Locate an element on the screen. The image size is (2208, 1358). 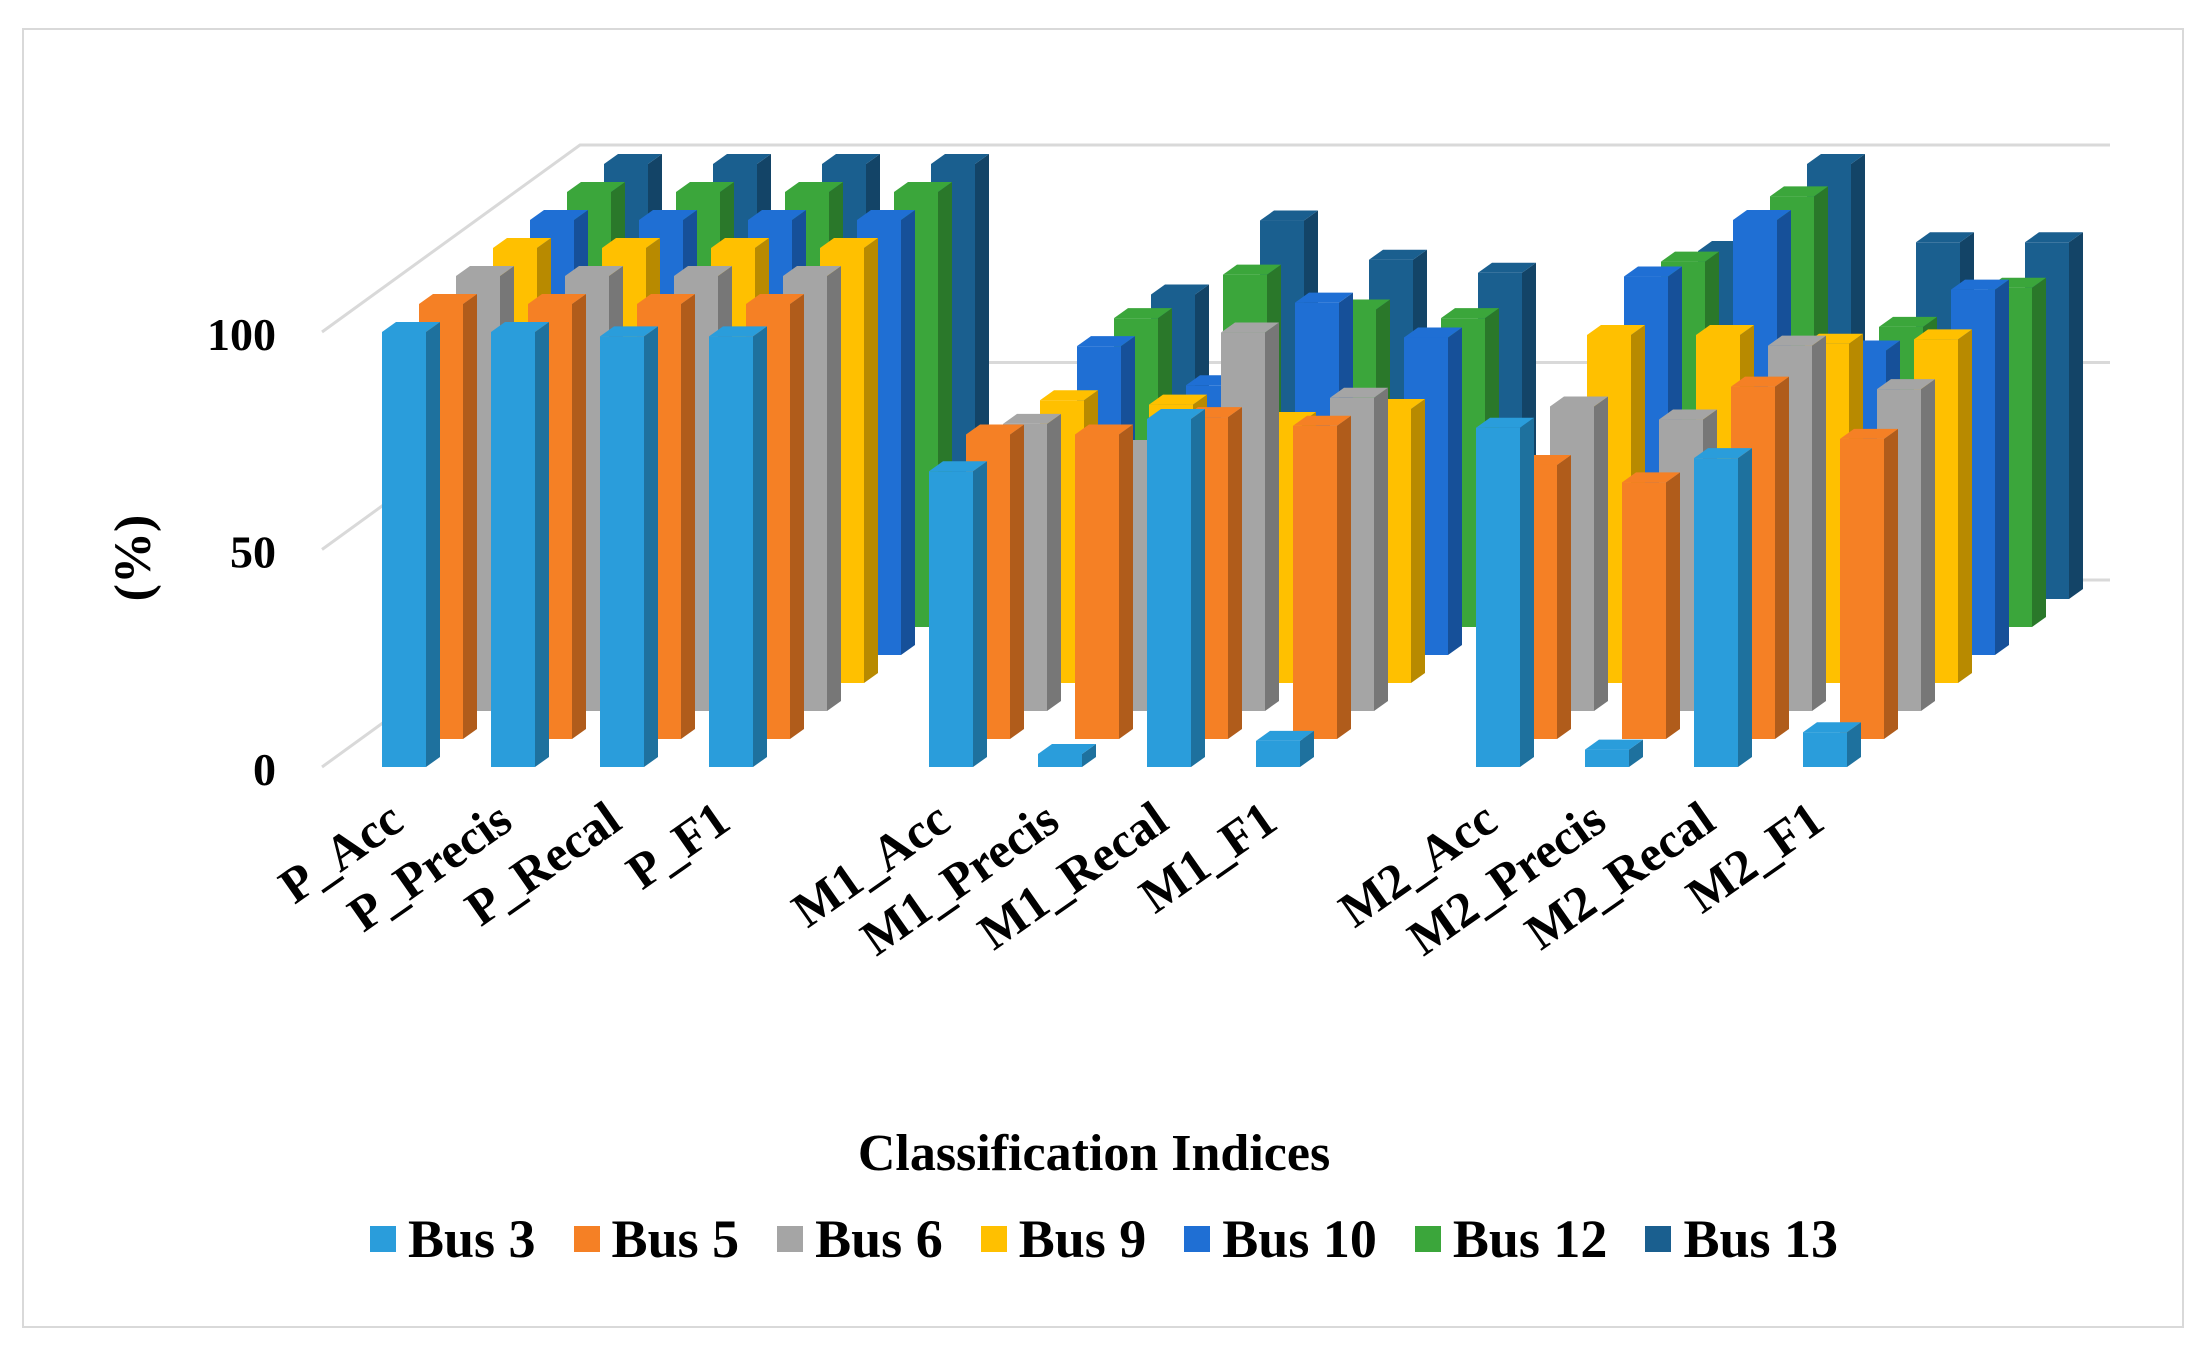
legend-label: Bus 10 is located at coordinates (1299, 1239).